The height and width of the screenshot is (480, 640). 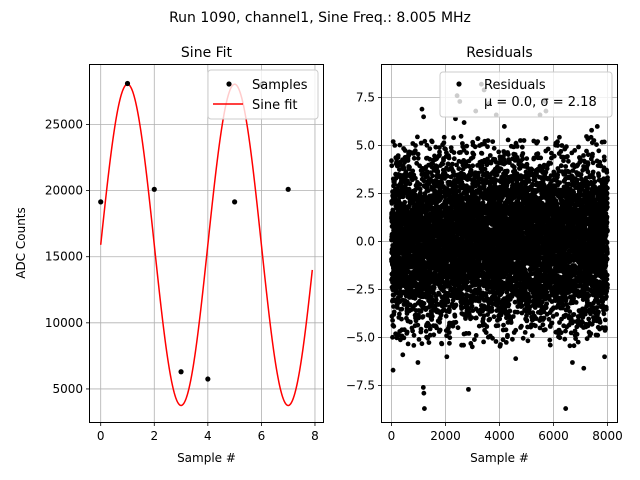 What do you see at coordinates (206, 458) in the screenshot?
I see `sine-fit-xlabel: Sample #` at bounding box center [206, 458].